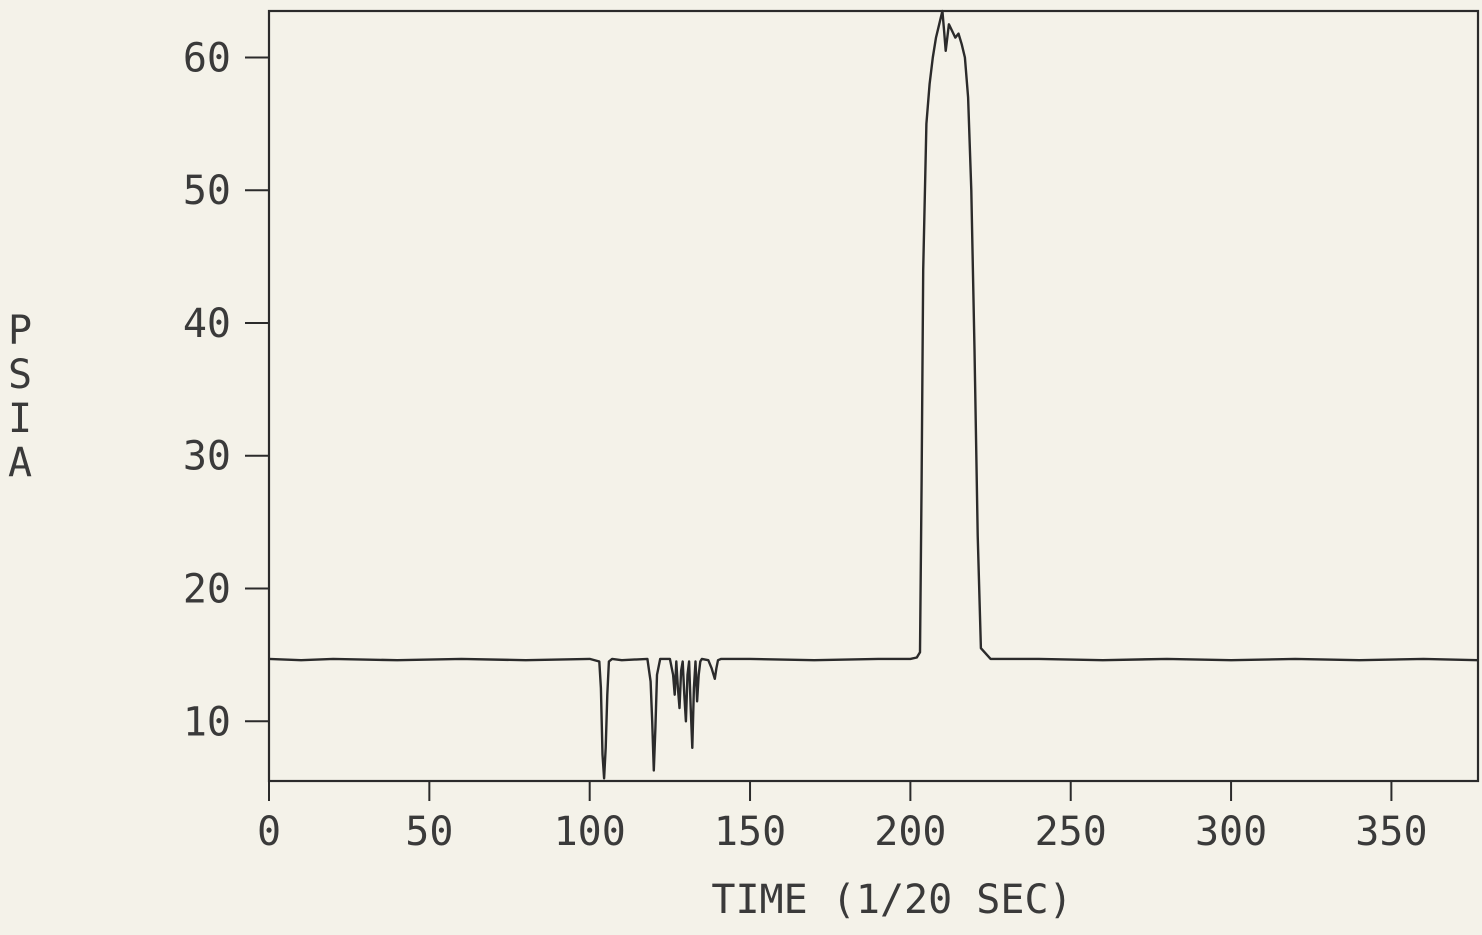 This screenshot has height=935, width=1482. What do you see at coordinates (910, 832) in the screenshot?
I see `x-tick-label: 200` at bounding box center [910, 832].